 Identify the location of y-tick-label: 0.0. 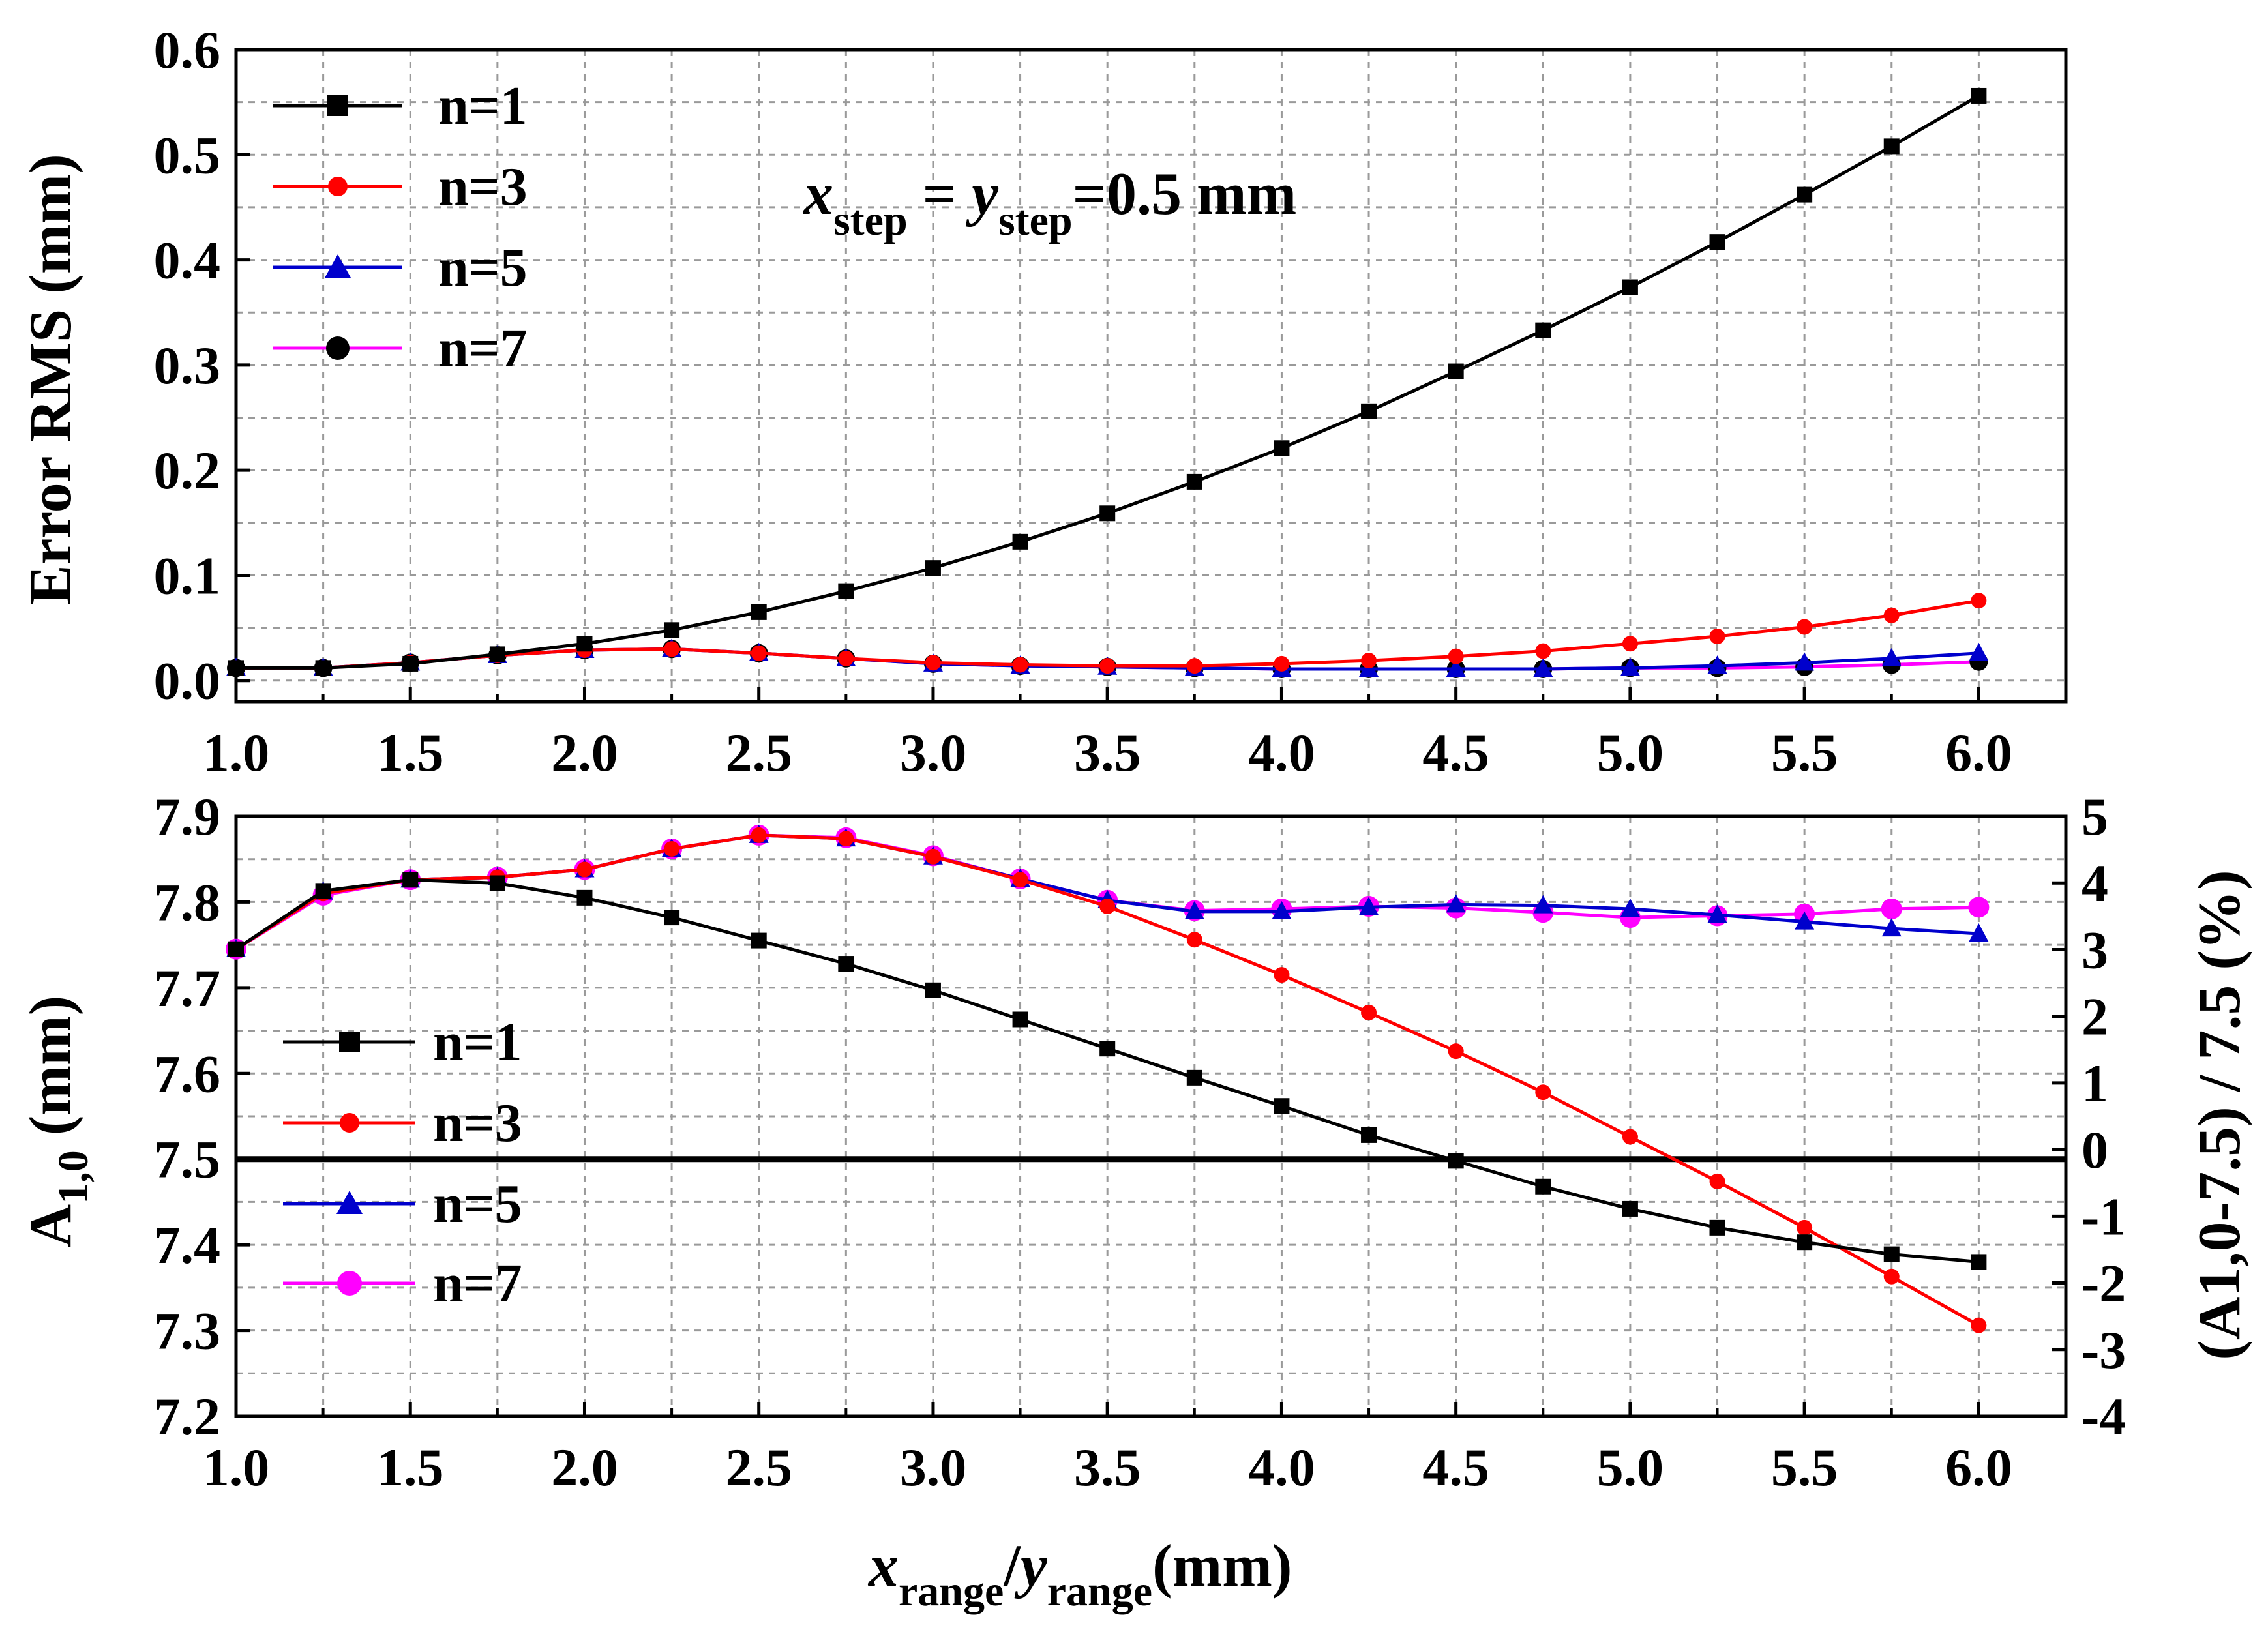
(187, 681).